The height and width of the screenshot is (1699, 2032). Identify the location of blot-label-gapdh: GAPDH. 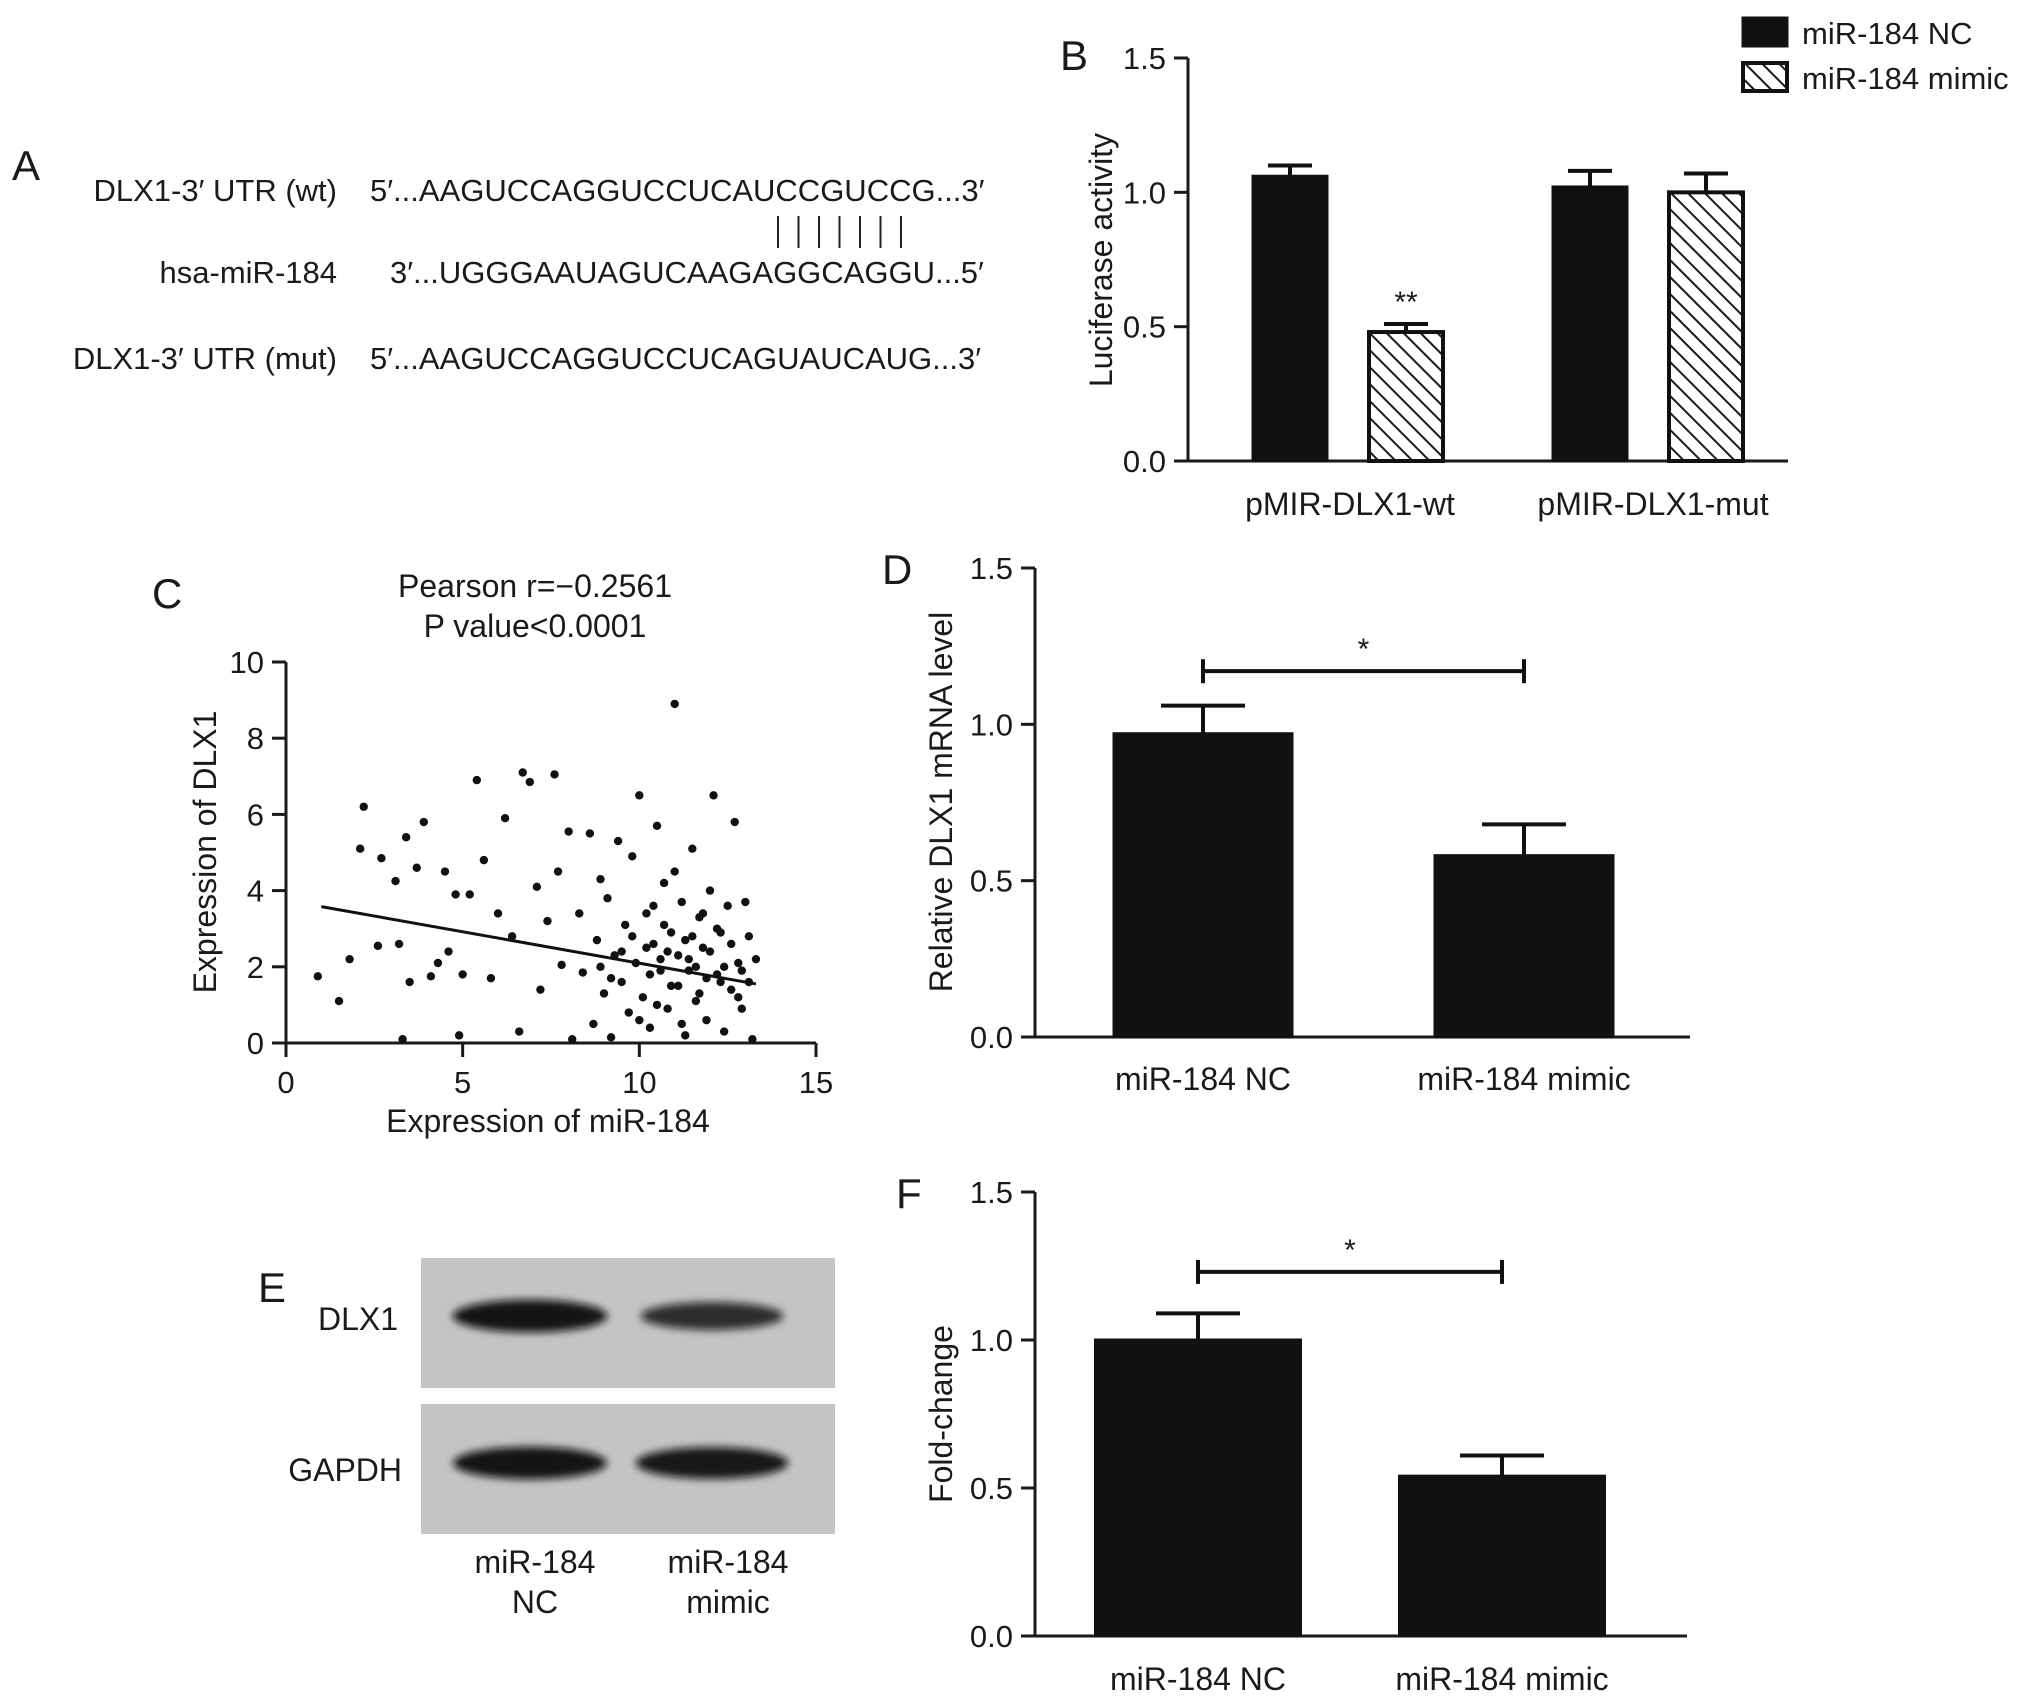
(345, 1470).